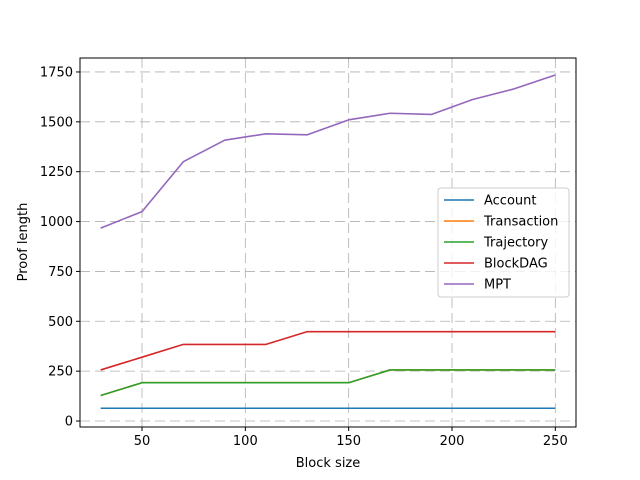 This screenshot has height=480, width=640. Describe the element at coordinates (69, 422) in the screenshot. I see `y-tick-label: 0` at that location.